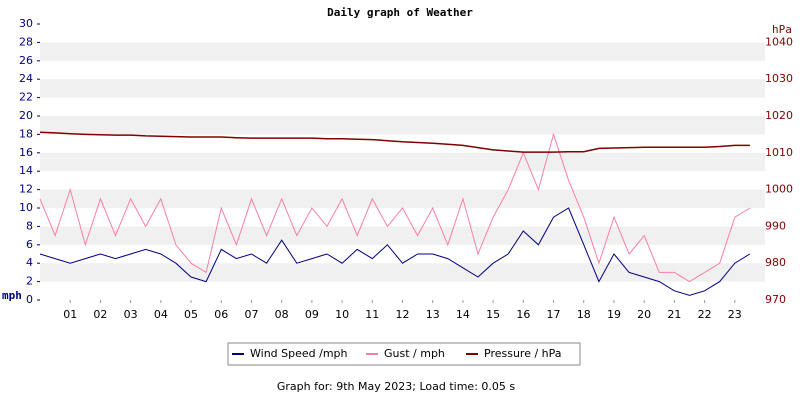  Describe the element at coordinates (705, 314) in the screenshot. I see `x-tick-label: 22` at that location.